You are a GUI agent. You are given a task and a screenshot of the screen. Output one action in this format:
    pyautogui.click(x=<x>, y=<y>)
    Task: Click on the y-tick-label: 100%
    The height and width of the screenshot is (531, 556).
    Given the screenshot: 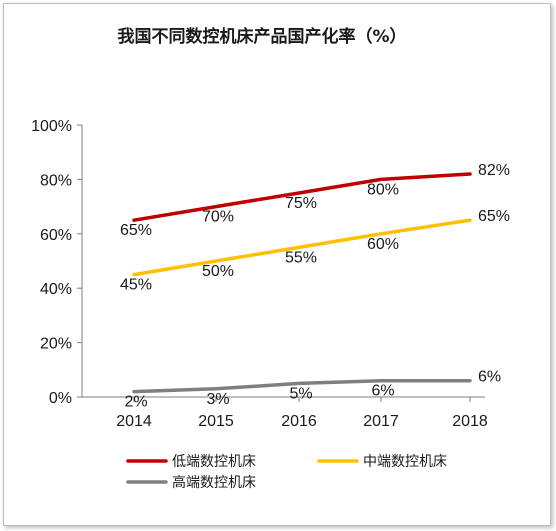 What is the action you would take?
    pyautogui.click(x=51, y=126)
    